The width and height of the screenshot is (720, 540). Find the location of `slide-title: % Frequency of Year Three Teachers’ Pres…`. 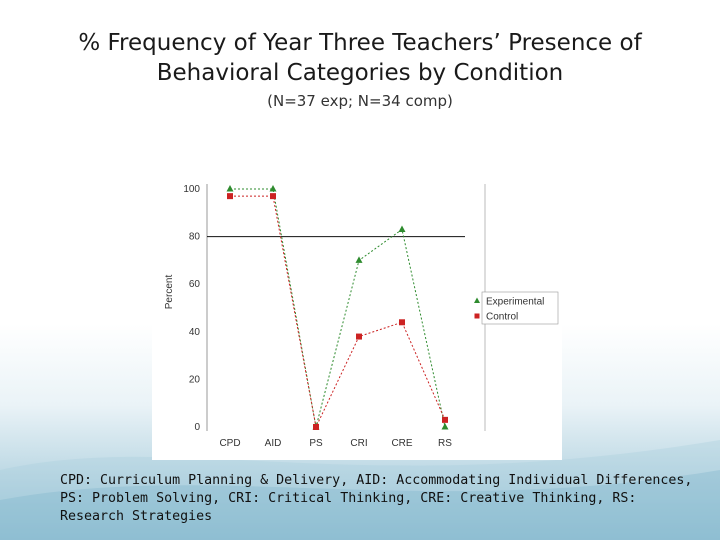

slide-title: % Frequency of Year Three Teachers’ Pres… is located at coordinates (360, 58).